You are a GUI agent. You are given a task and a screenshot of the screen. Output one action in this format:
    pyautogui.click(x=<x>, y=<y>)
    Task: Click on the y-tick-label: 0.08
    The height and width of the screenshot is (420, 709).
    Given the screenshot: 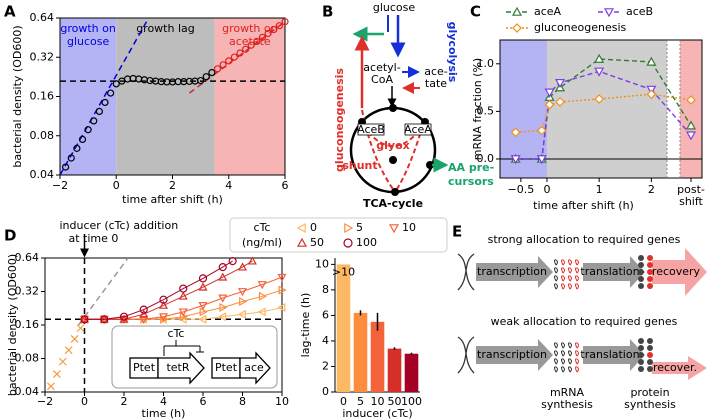 What is the action you would take?
    pyautogui.click(x=27, y=358)
    